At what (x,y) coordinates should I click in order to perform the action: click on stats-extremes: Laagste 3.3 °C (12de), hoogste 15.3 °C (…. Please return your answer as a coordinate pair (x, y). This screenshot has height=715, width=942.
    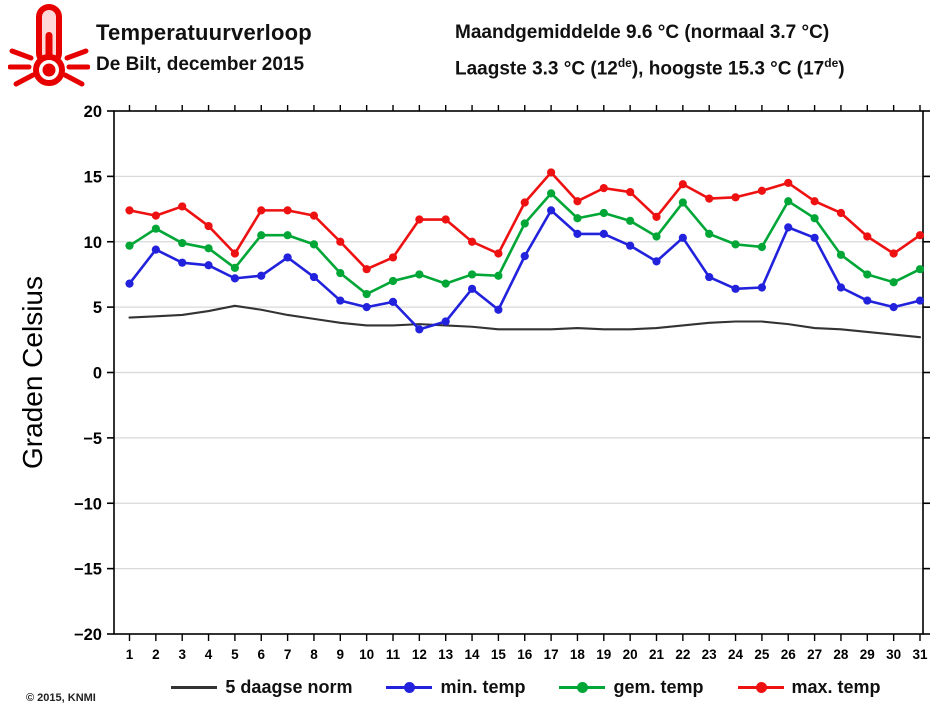
    Looking at the image, I should click on (650, 68).